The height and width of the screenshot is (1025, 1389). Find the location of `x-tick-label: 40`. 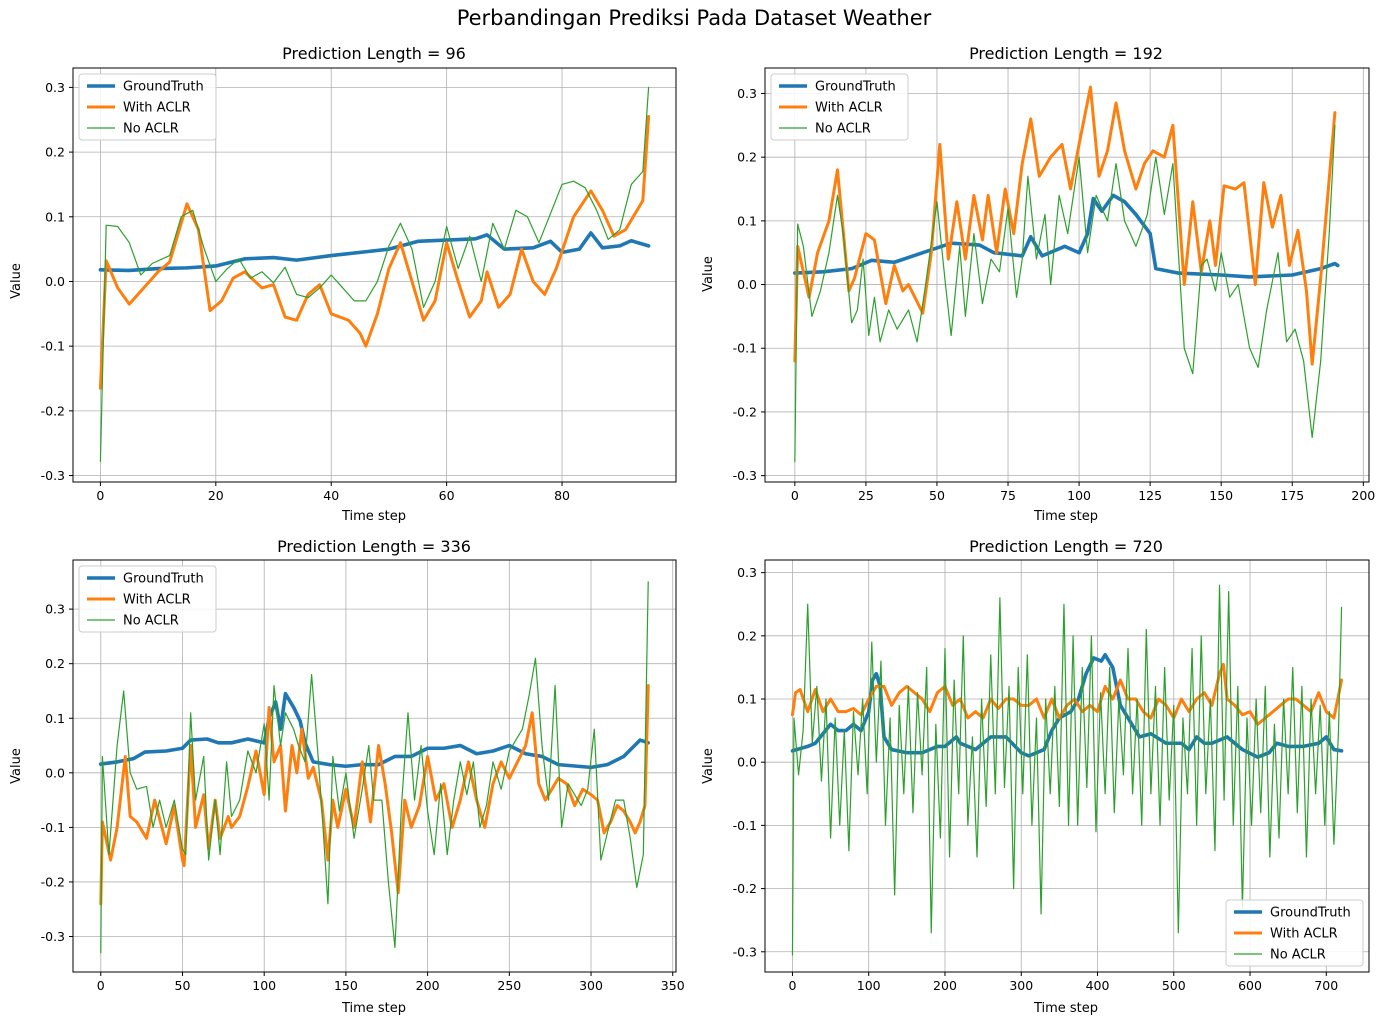

x-tick-label: 40 is located at coordinates (331, 495).